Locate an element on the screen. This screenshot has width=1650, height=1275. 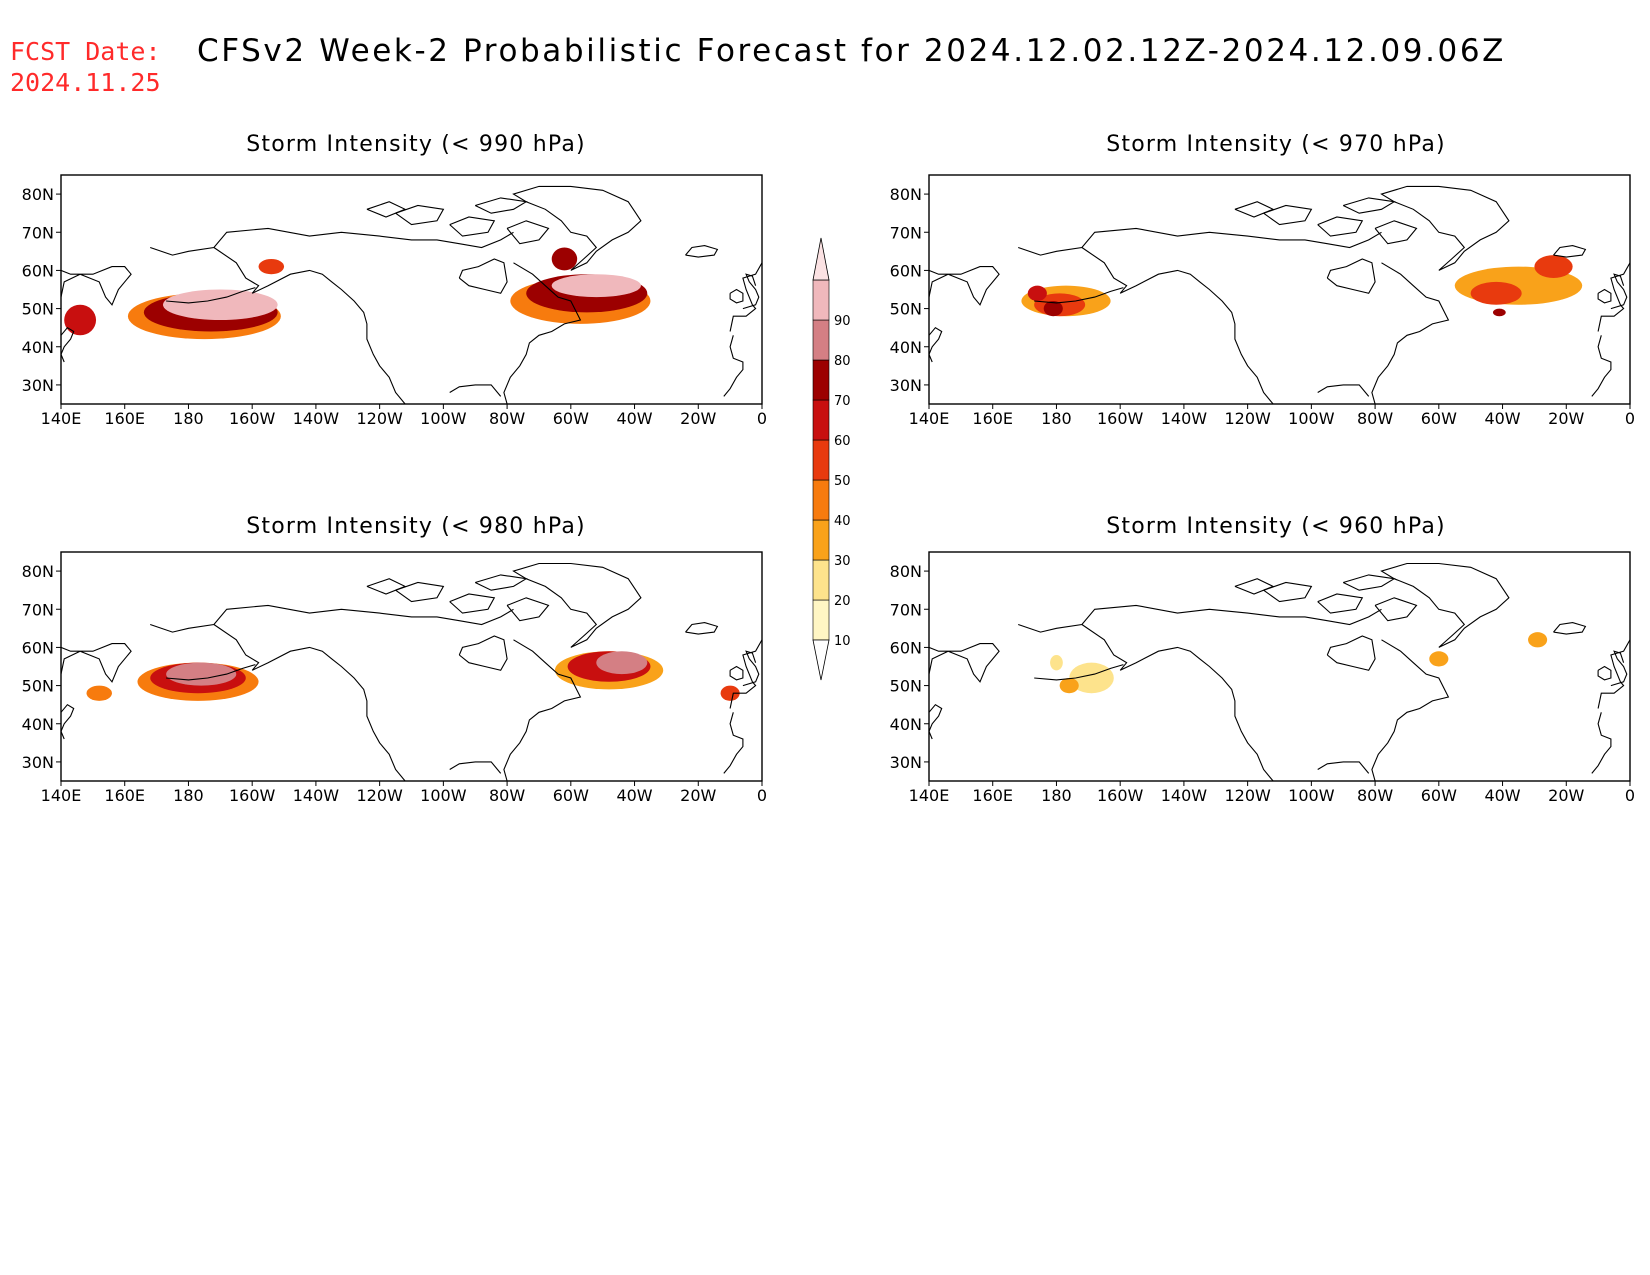
panel-title-980: Storm Intensity (< 980 hPa) is located at coordinates (416, 526).